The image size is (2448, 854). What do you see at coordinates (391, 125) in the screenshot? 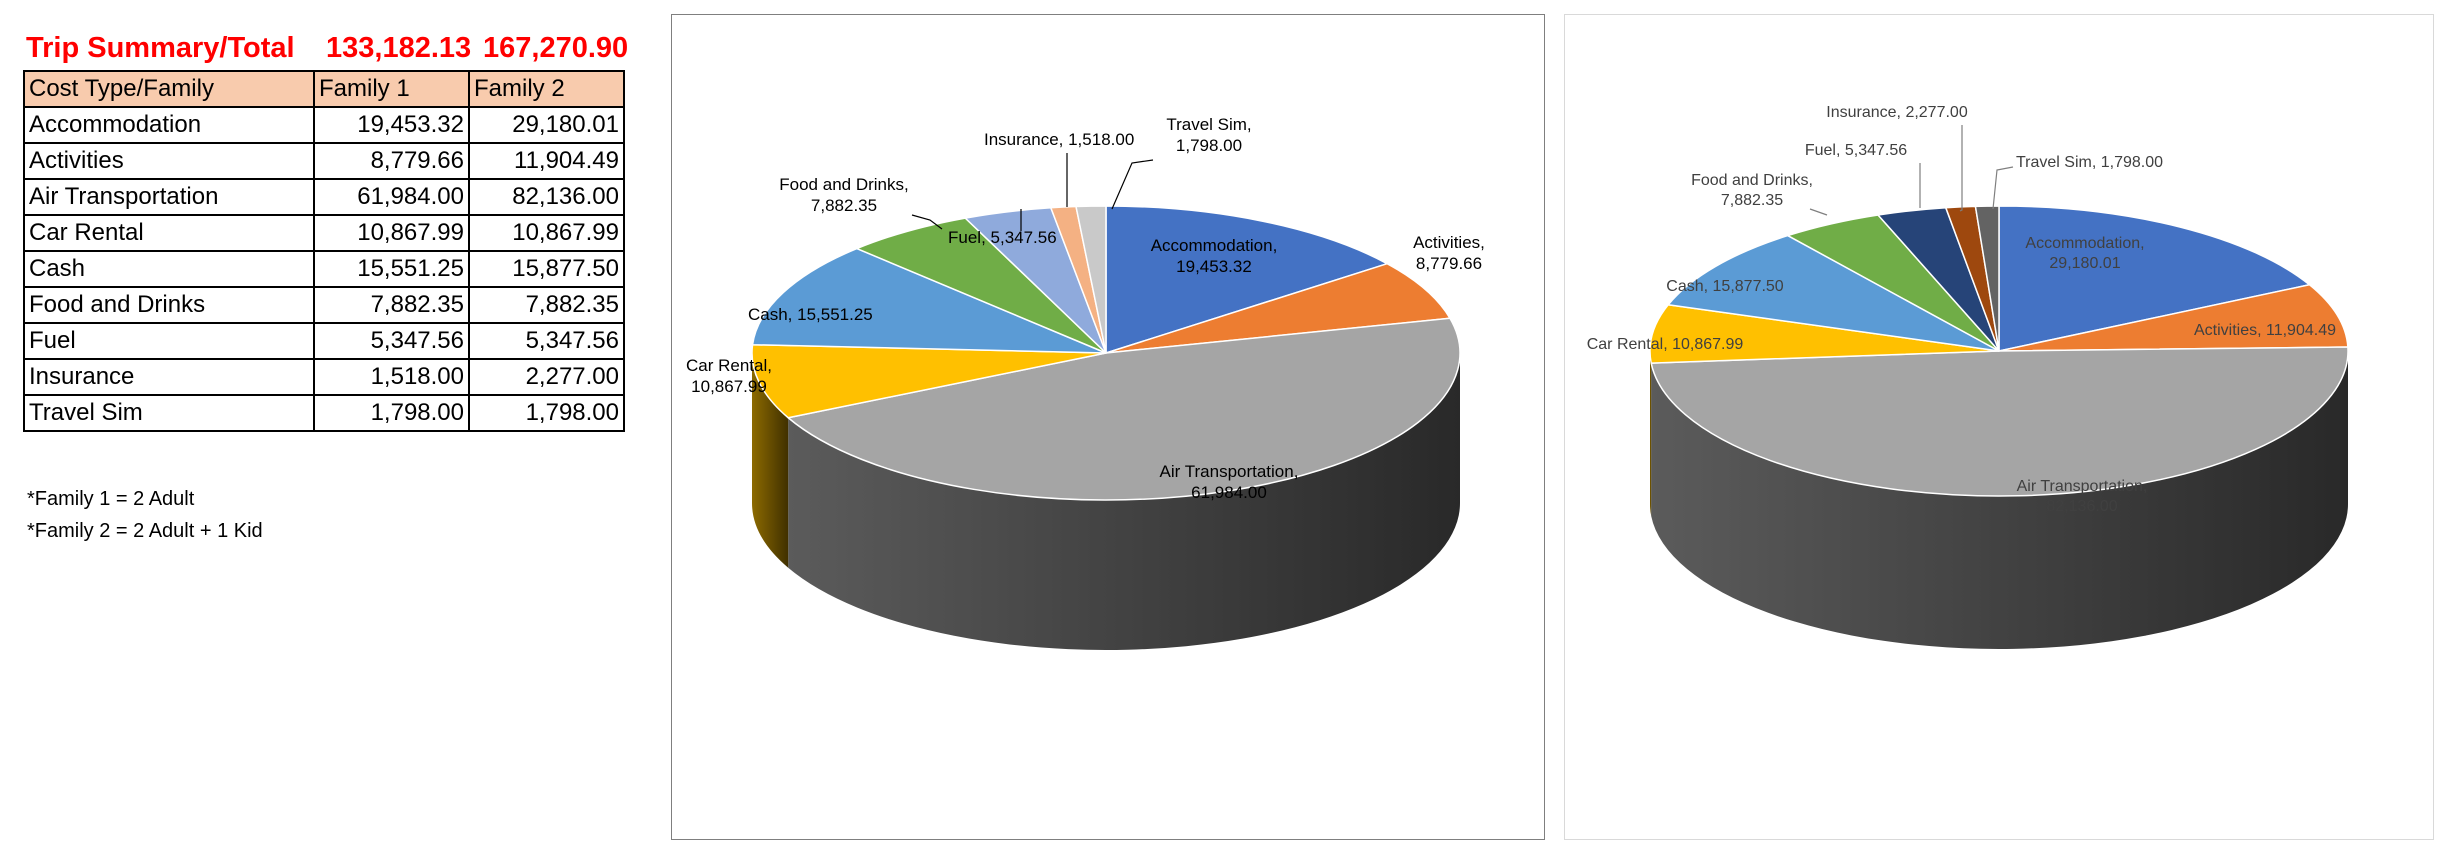
I see `family1-cell: 19,453.32` at bounding box center [391, 125].